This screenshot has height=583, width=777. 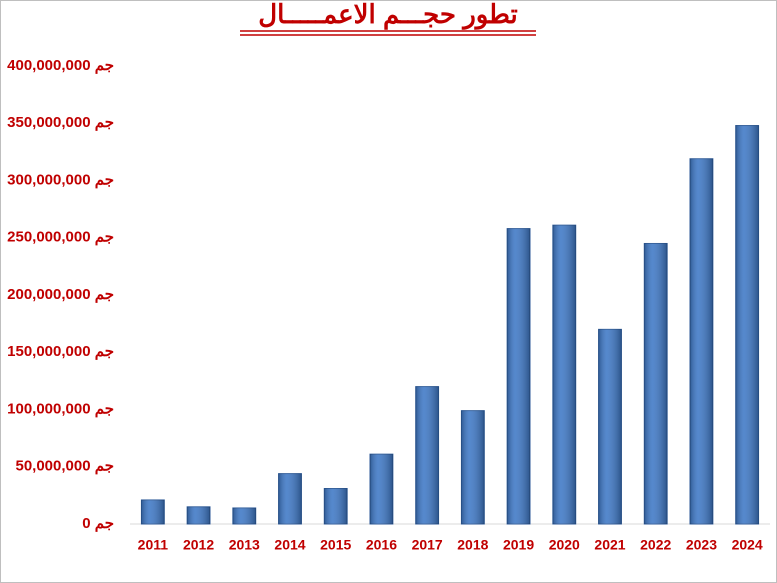 What do you see at coordinates (60, 408) in the screenshot?
I see `y-tick-label: جم 100,000,000` at bounding box center [60, 408].